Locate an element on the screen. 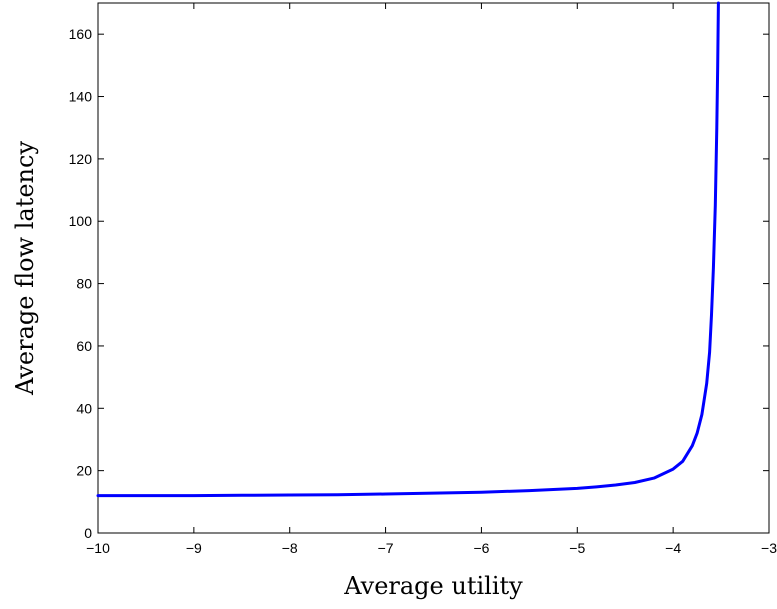 The image size is (777, 609). y-tick-label: 160 is located at coordinates (81, 34).